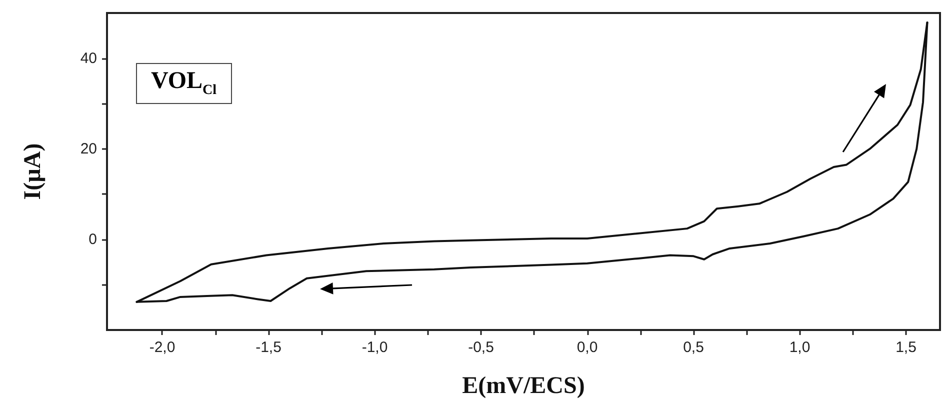  I want to click on x-tick-label: -0,5, so click(481, 347).